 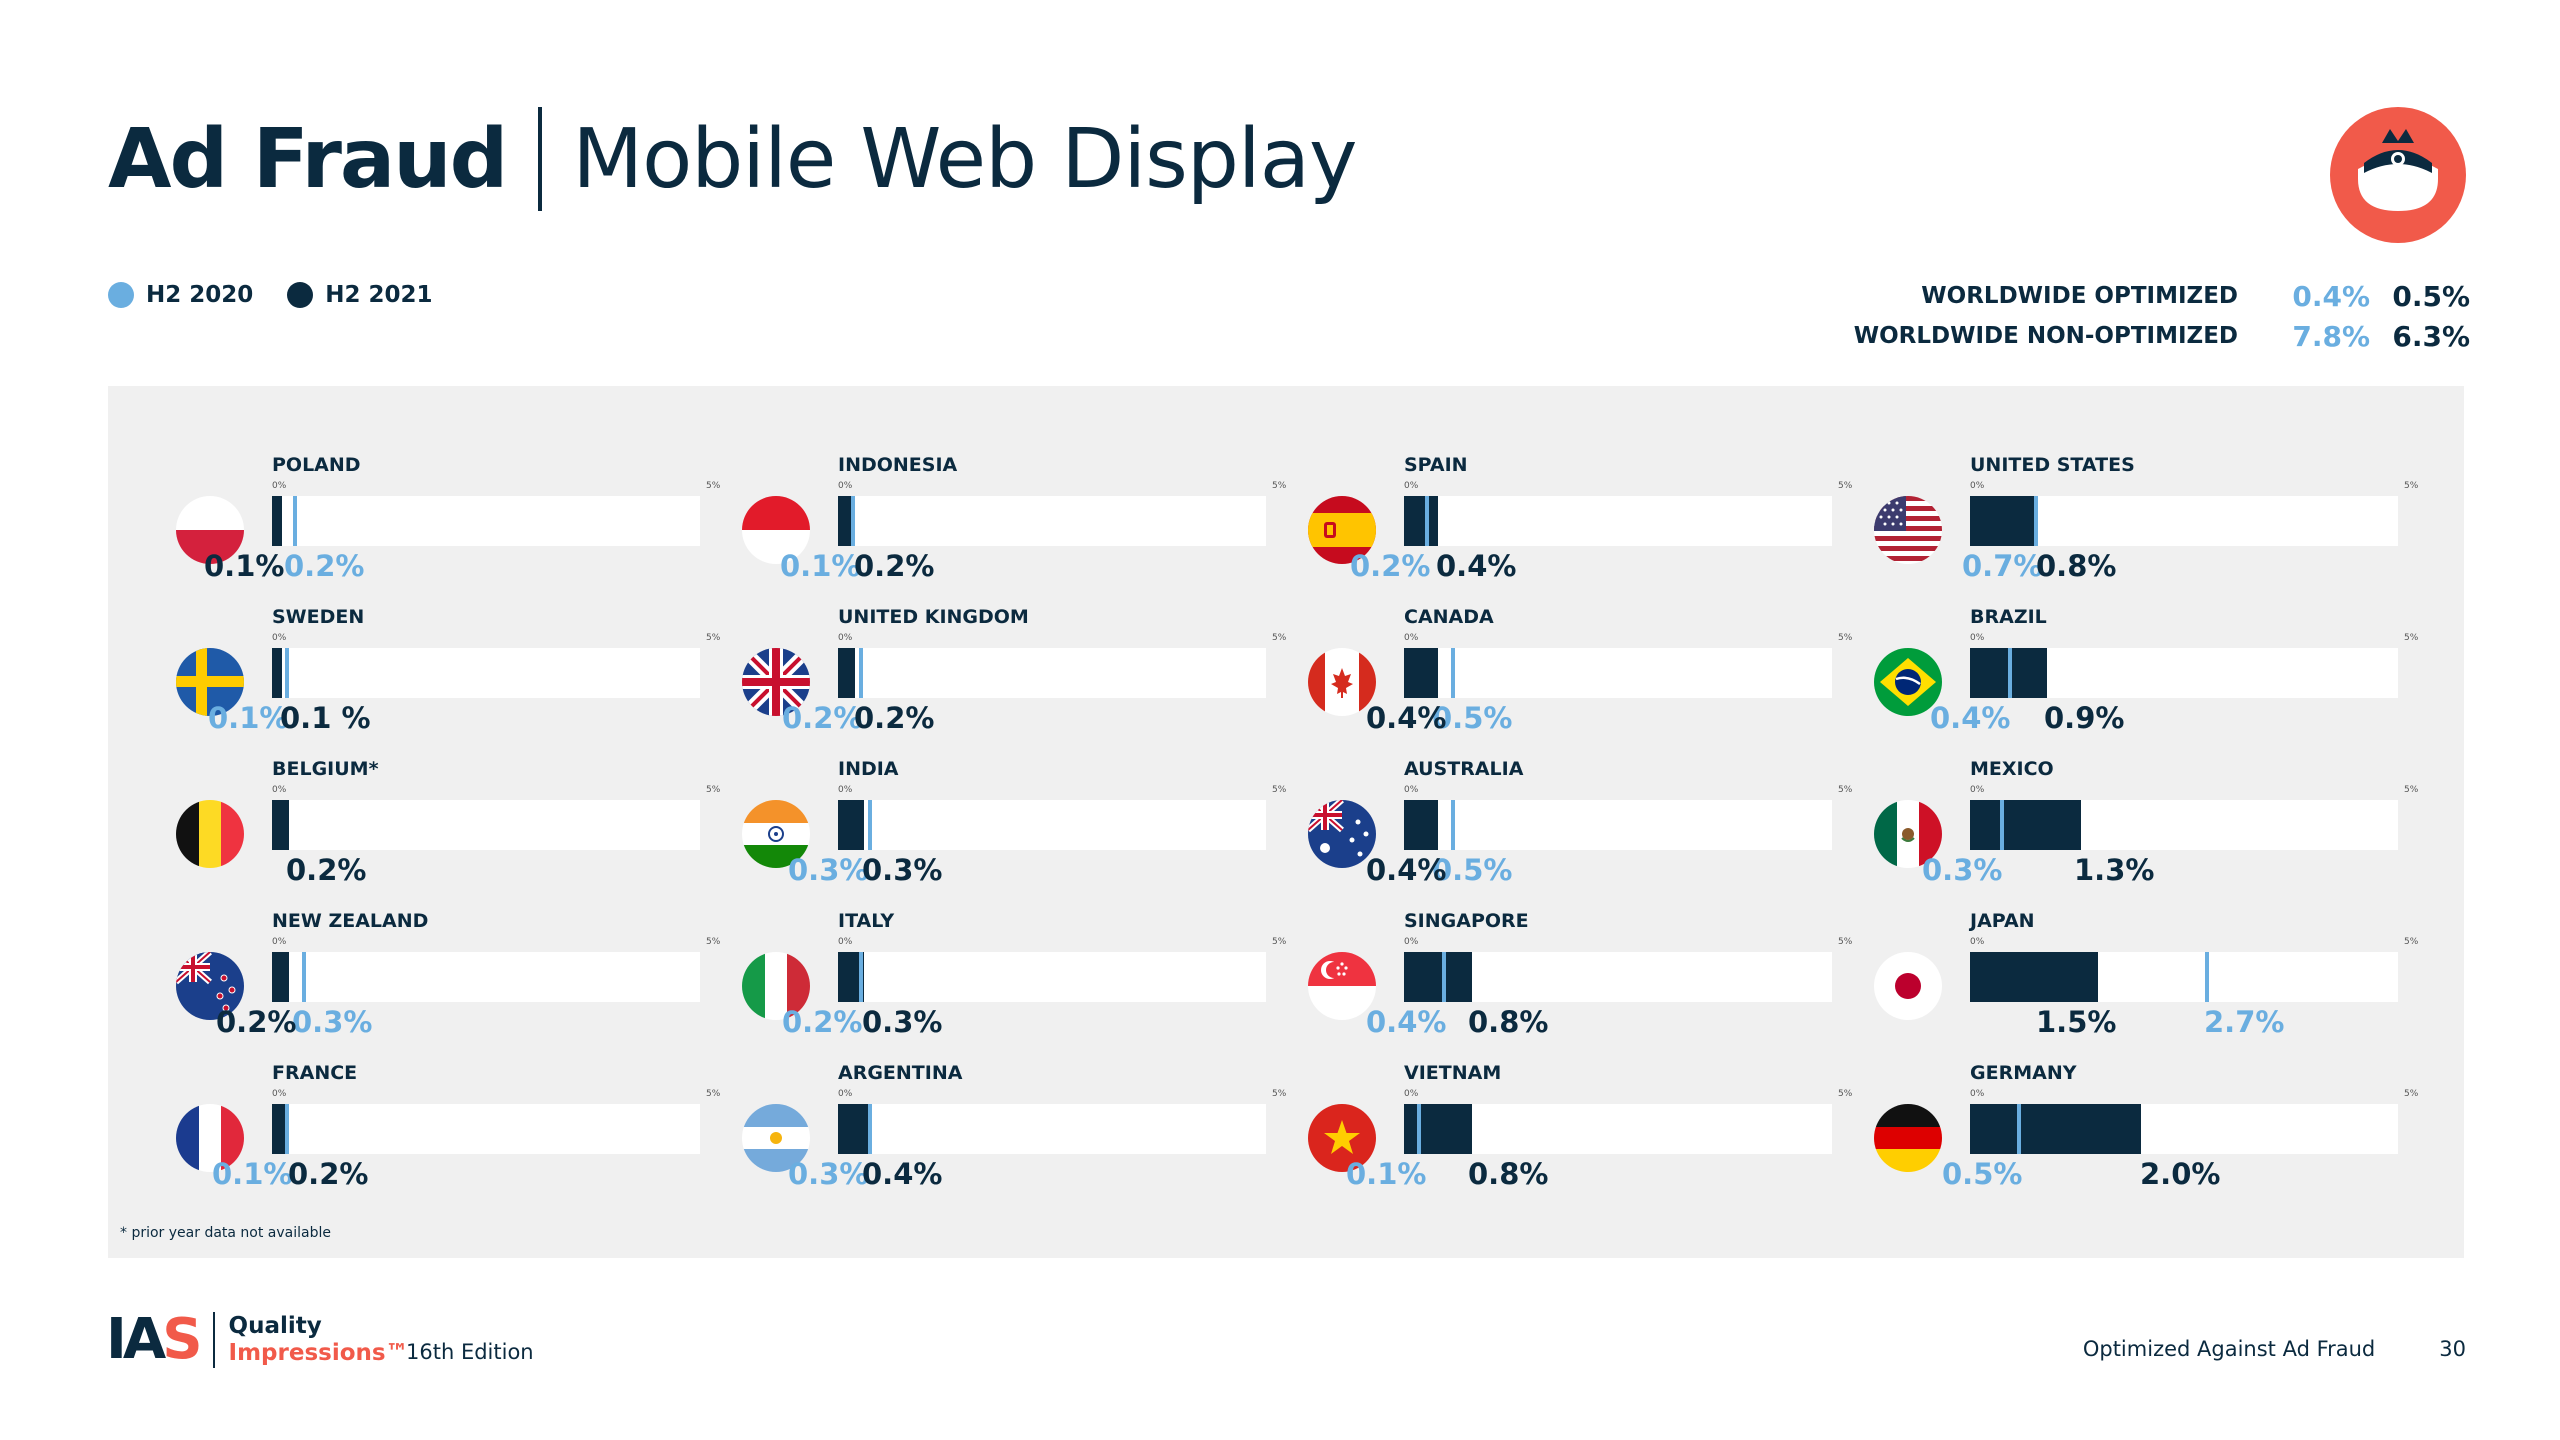 What do you see at coordinates (308, 159) in the screenshot?
I see `title-bold: Ad Fraud` at bounding box center [308, 159].